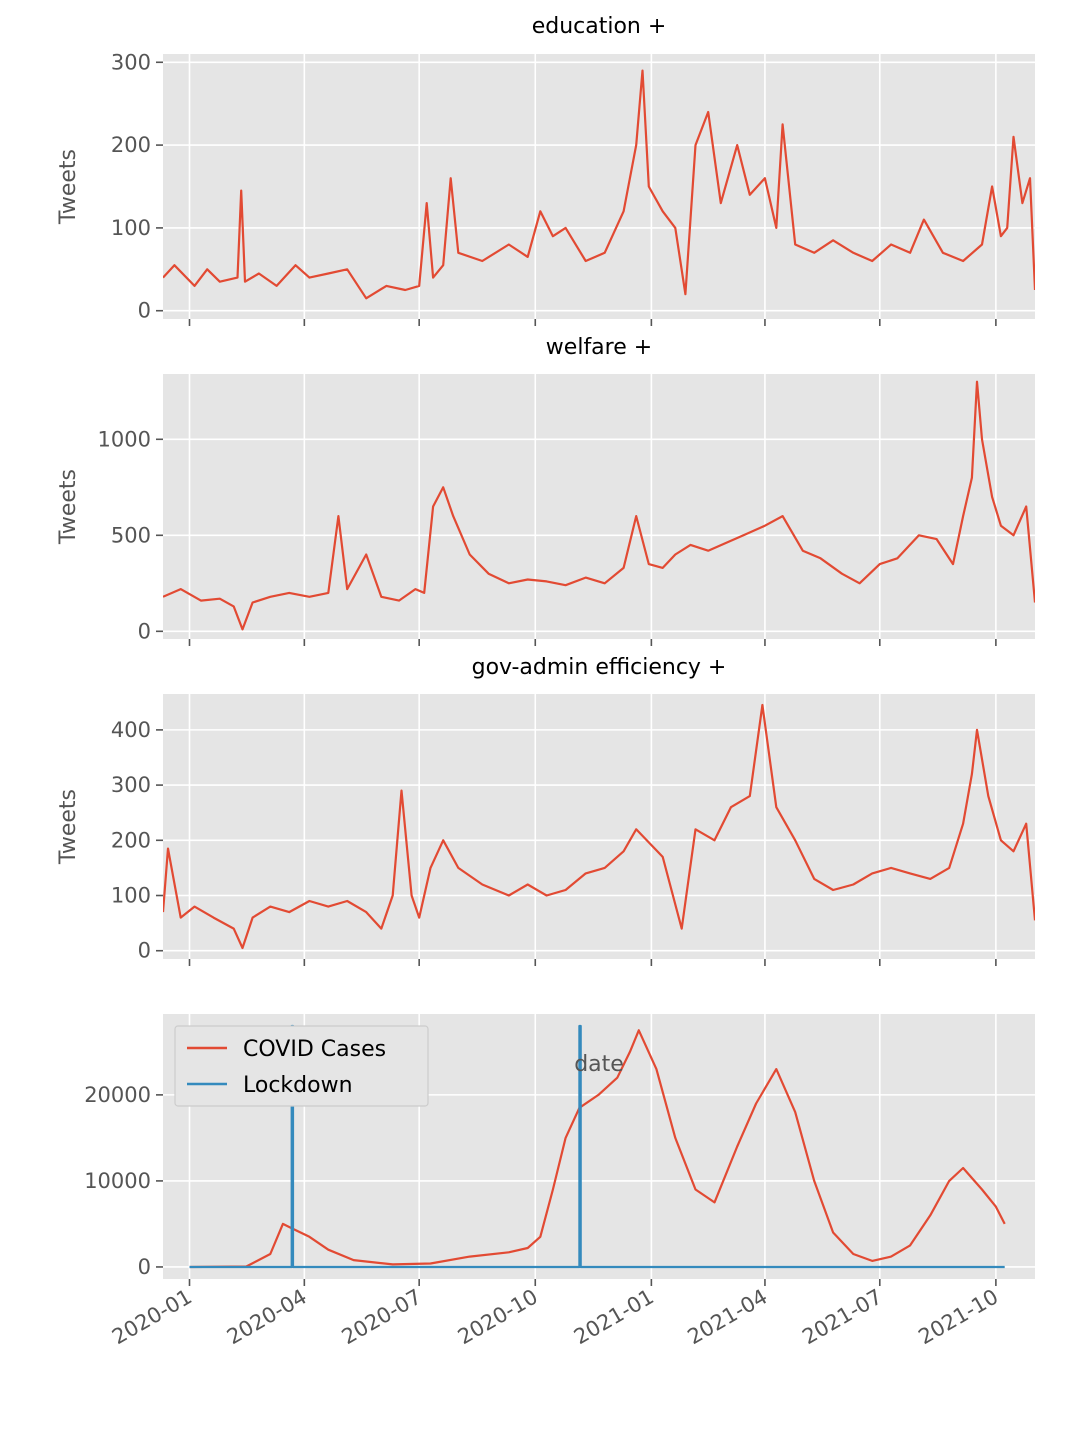 The height and width of the screenshot is (1442, 1080). Describe the element at coordinates (614, 1317) in the screenshot. I see `x-tick-label: 2021-01` at that location.